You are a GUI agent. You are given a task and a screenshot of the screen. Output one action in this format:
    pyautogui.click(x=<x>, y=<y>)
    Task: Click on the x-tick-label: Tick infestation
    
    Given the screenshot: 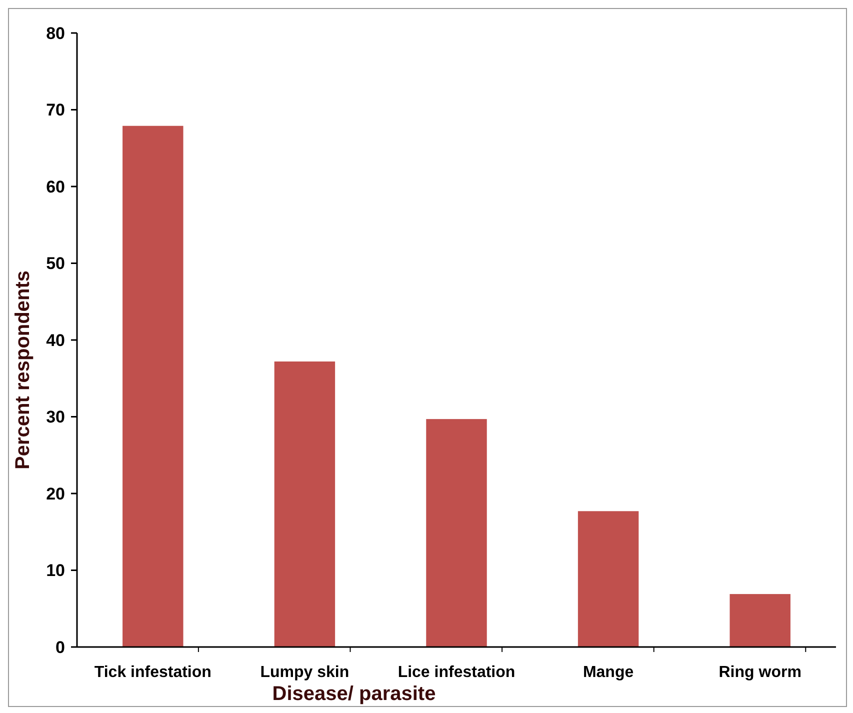 What is the action you would take?
    pyautogui.click(x=153, y=672)
    